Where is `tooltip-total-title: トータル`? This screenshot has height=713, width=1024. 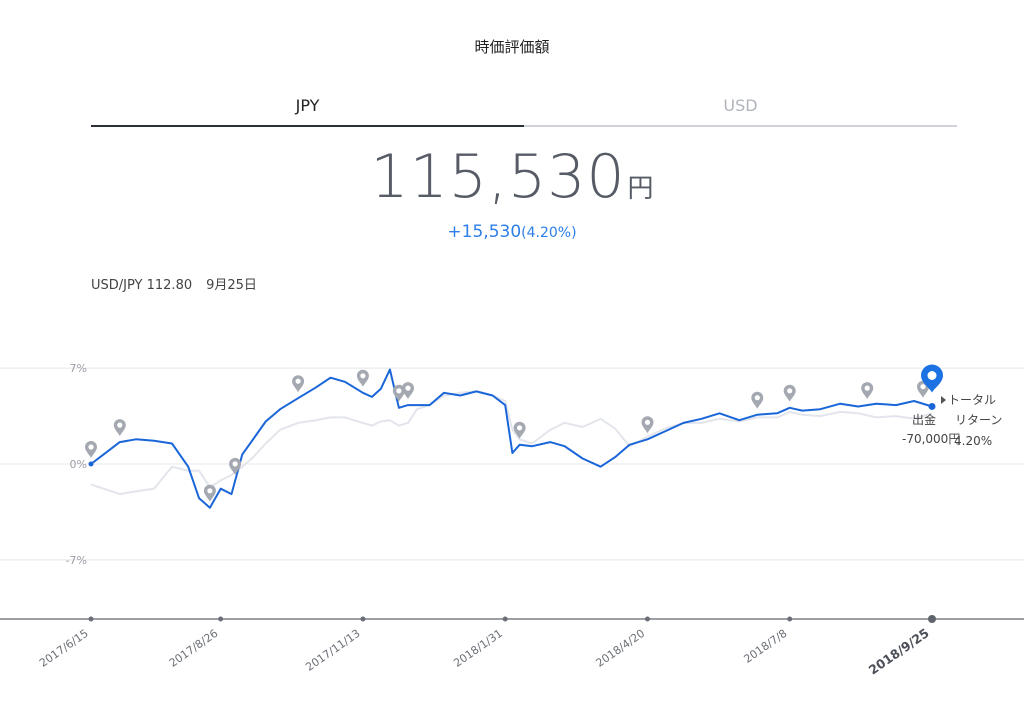 tooltip-total-title: トータル is located at coordinates (972, 400).